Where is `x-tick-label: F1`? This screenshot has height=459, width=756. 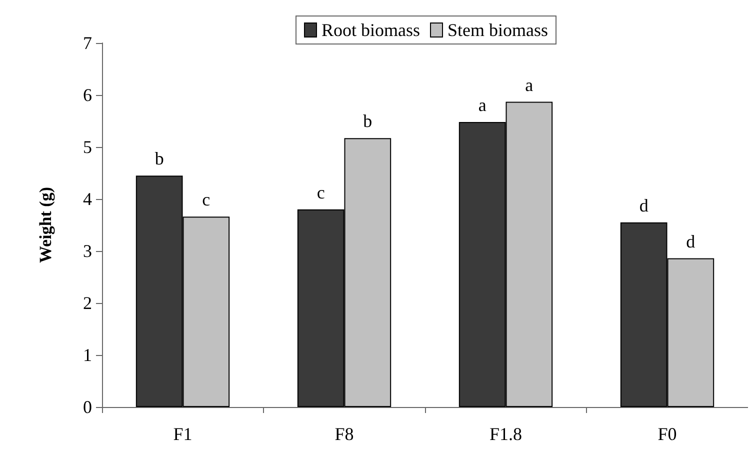 x-tick-label: F1 is located at coordinates (182, 434).